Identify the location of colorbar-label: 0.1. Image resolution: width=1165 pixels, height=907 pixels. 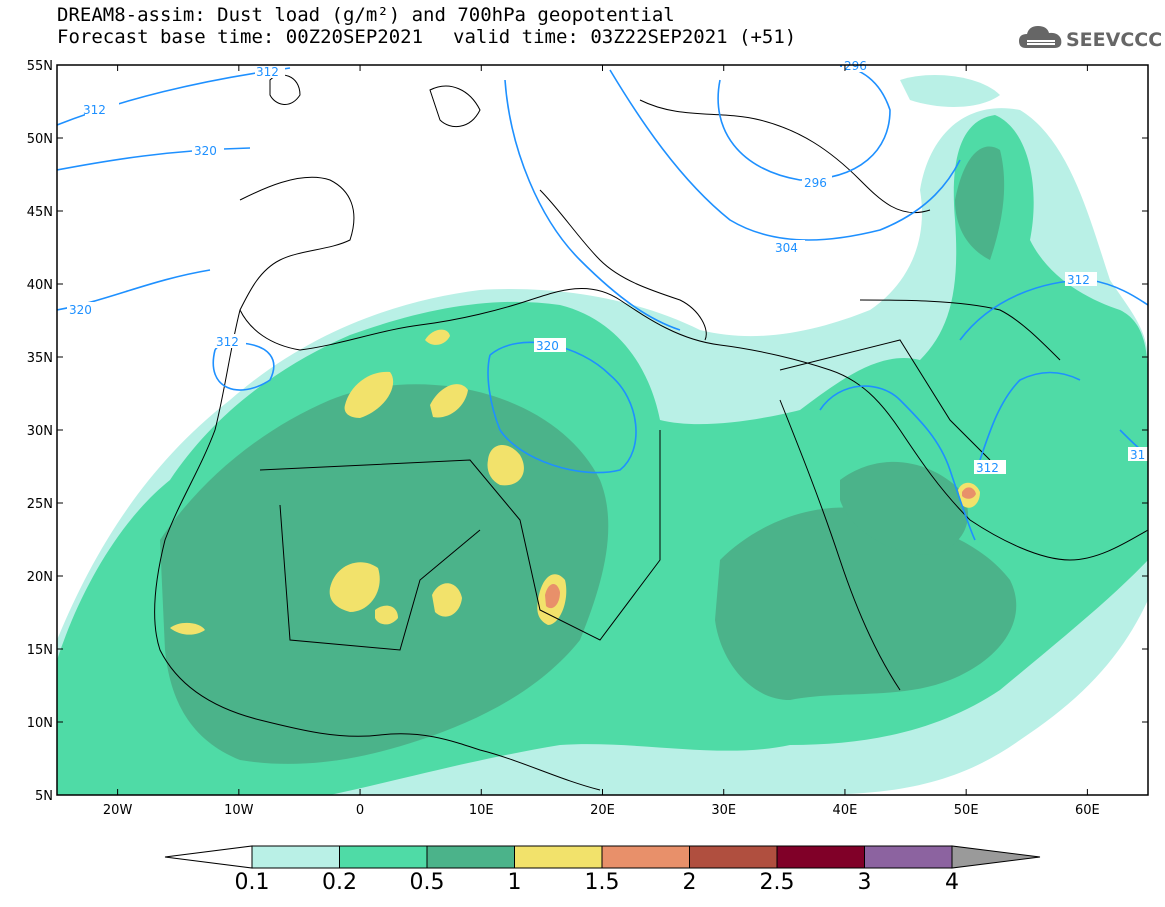
(252, 882).